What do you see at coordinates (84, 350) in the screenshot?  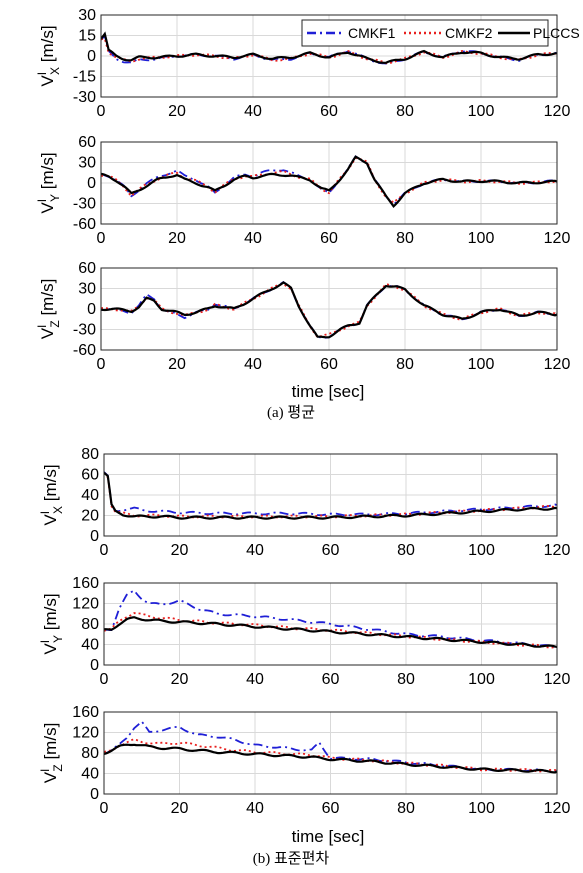 I see `y-tick-label: -60` at bounding box center [84, 350].